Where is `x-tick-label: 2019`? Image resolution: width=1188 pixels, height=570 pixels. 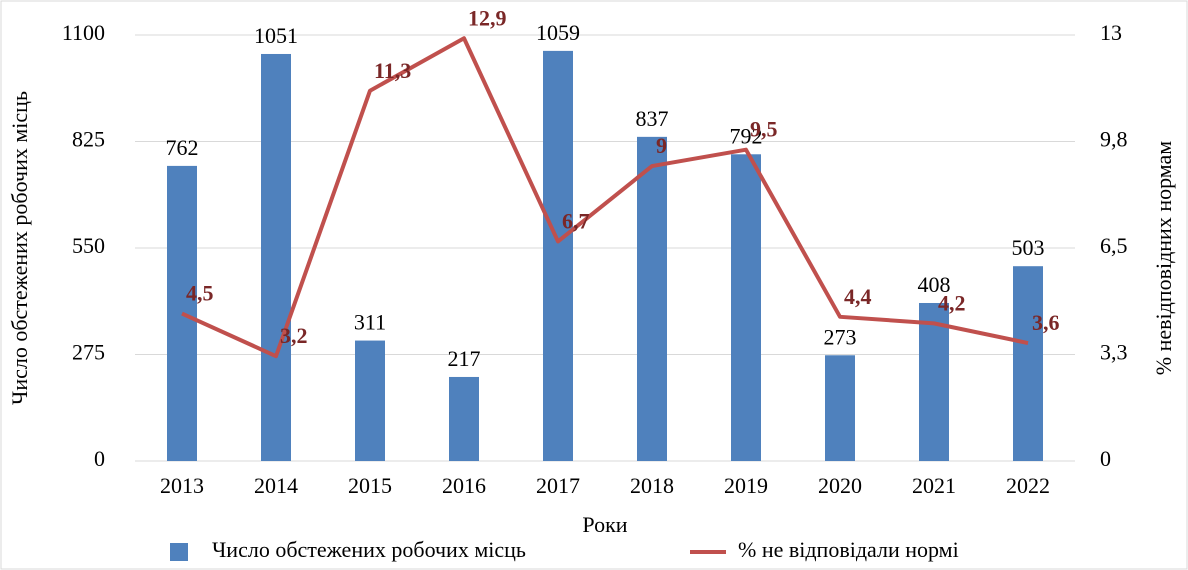 x-tick-label: 2019 is located at coordinates (746, 485).